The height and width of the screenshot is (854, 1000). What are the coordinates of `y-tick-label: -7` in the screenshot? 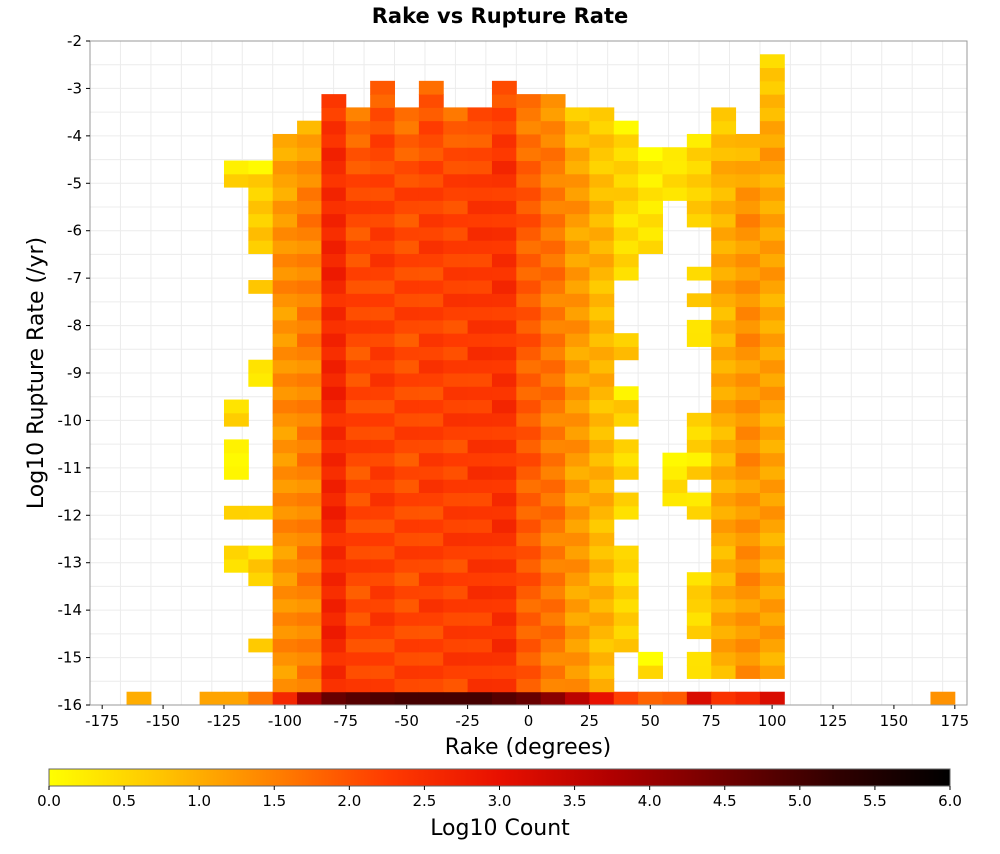 It's located at (74, 278).